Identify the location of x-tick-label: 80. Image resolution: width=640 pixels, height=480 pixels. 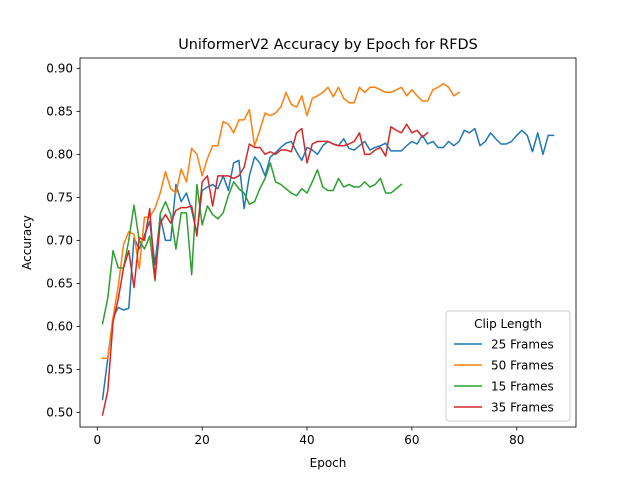
(516, 440).